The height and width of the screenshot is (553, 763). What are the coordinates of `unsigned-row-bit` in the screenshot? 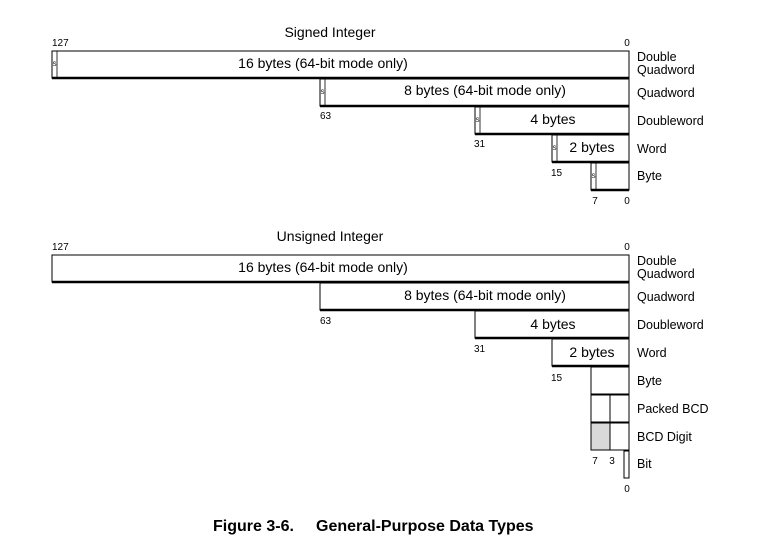 It's located at (626, 464).